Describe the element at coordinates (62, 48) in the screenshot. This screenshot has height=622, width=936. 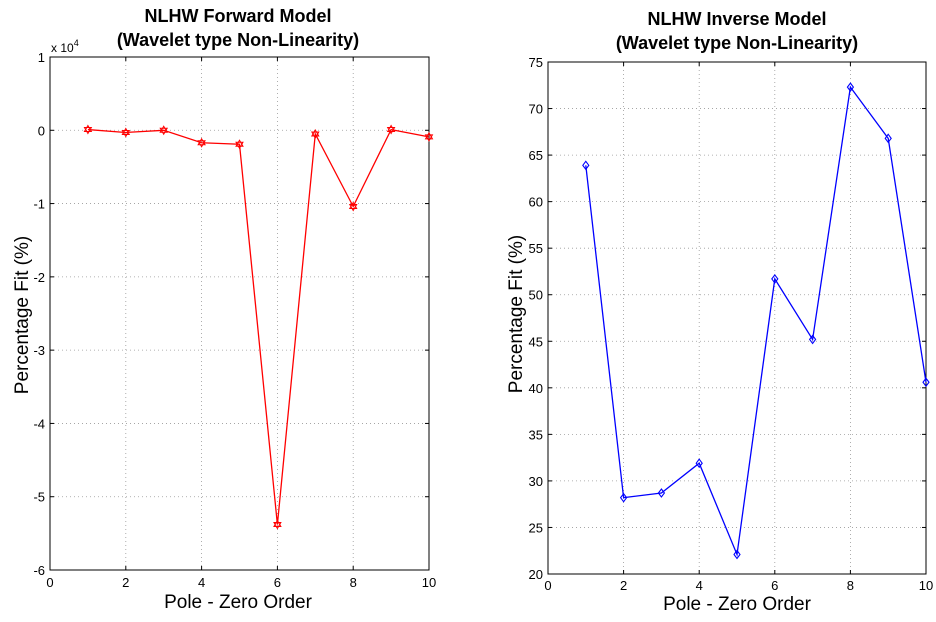
I see `y-multiplier-base: x 10` at that location.